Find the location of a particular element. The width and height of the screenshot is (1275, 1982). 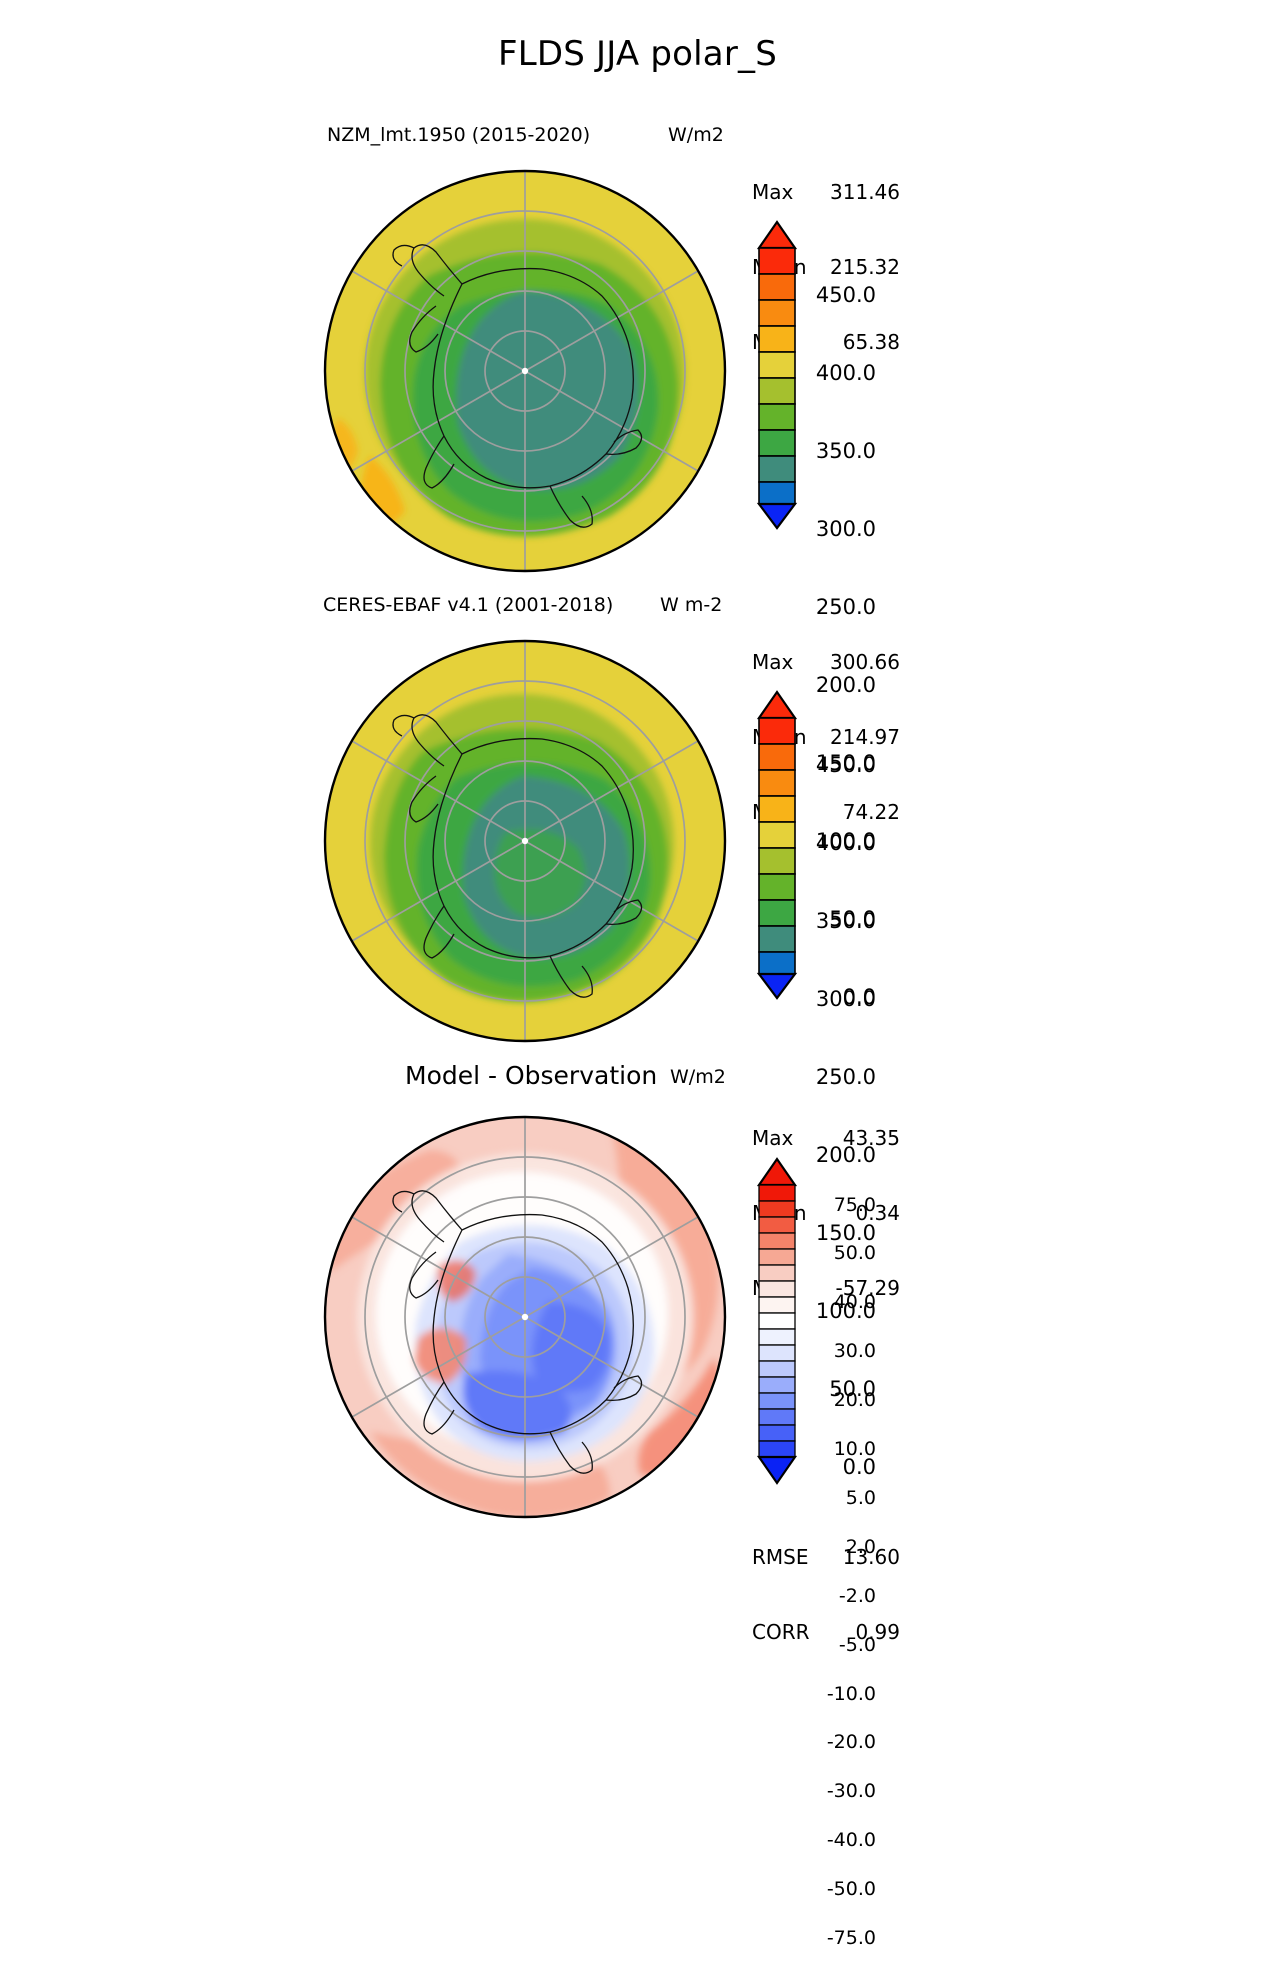

colorbar-difference-svg is located at coordinates (777, 1321).